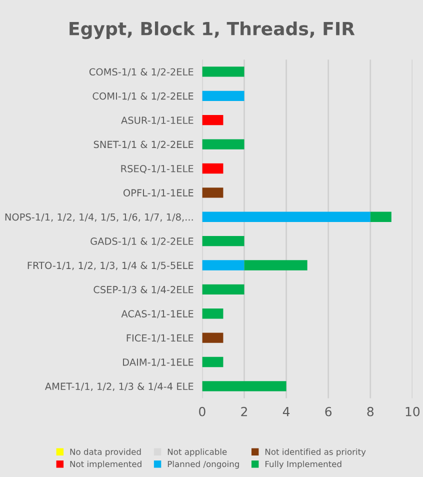  Describe the element at coordinates (413, 411) in the screenshot. I see `x-tick-label: 10` at that location.